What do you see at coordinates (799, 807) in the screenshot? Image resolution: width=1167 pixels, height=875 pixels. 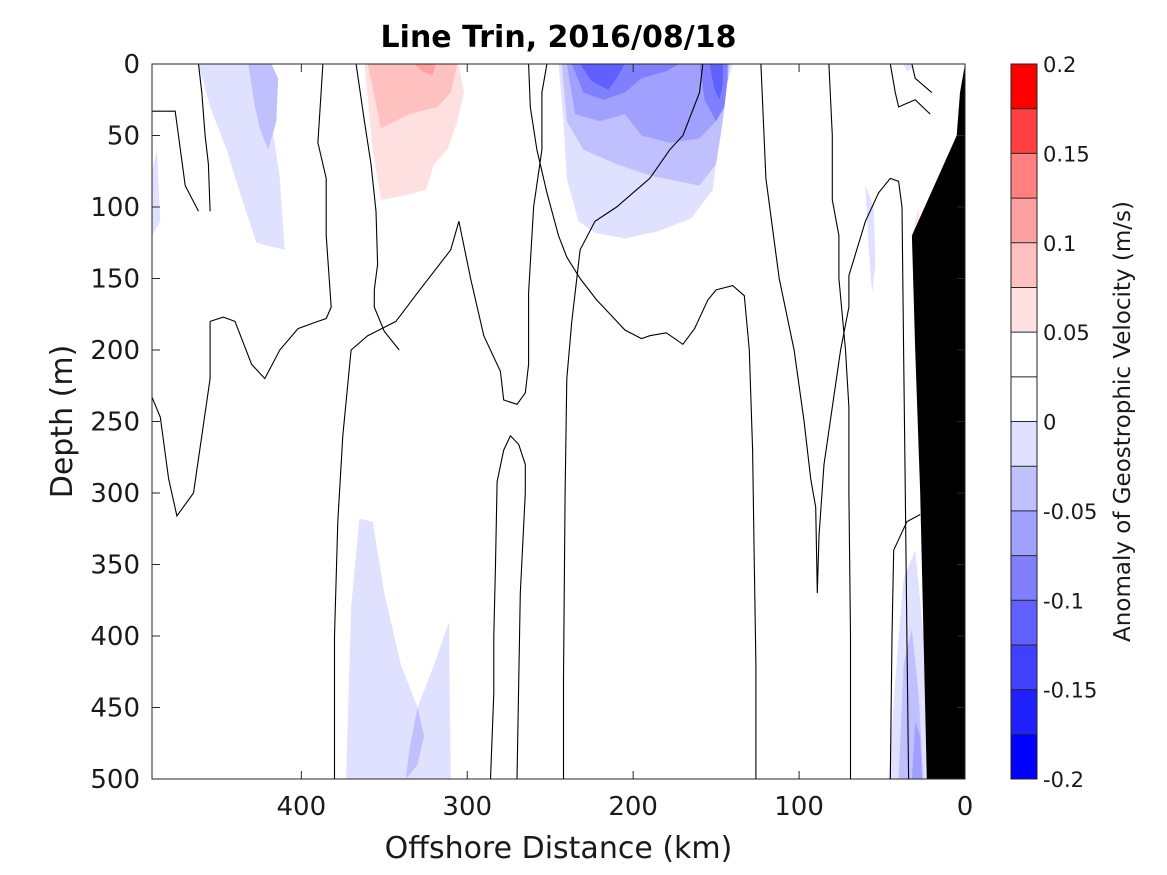 I see `x-tick-label: 100` at bounding box center [799, 807].